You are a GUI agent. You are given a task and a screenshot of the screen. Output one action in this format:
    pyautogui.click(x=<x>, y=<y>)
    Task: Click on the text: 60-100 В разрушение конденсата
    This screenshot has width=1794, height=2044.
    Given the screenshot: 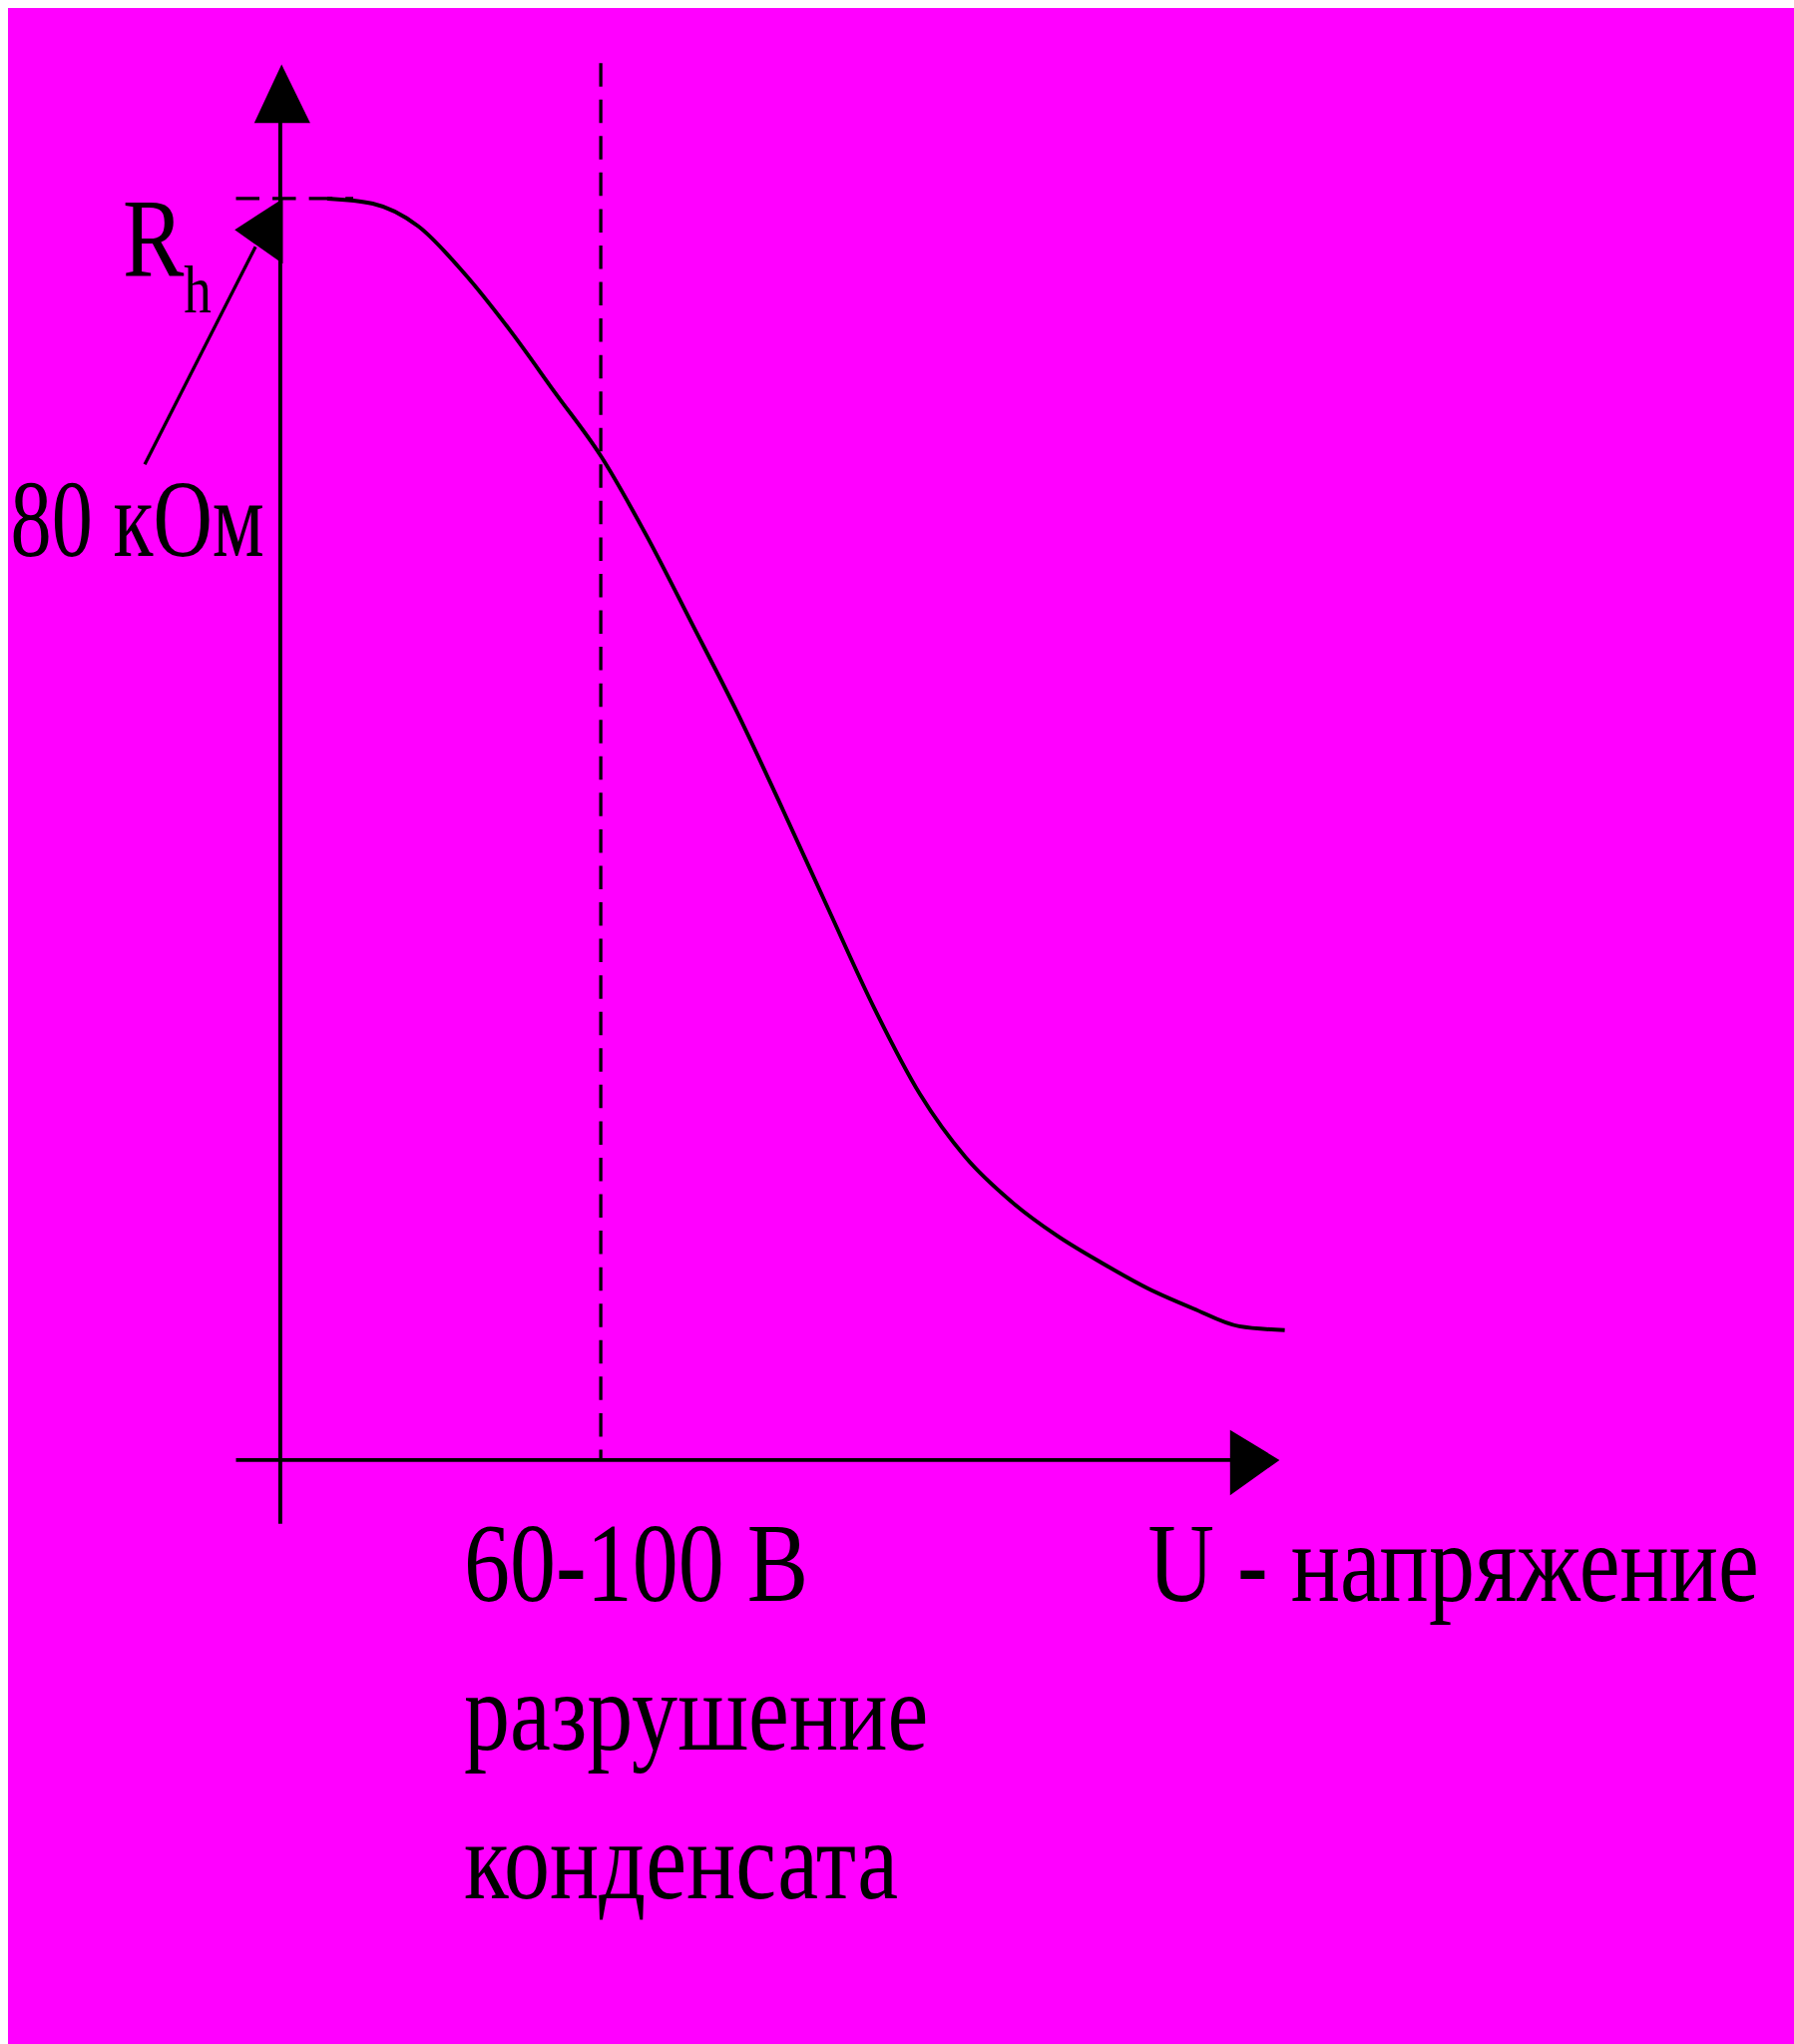 What is the action you would take?
    pyautogui.click(x=696, y=1711)
    